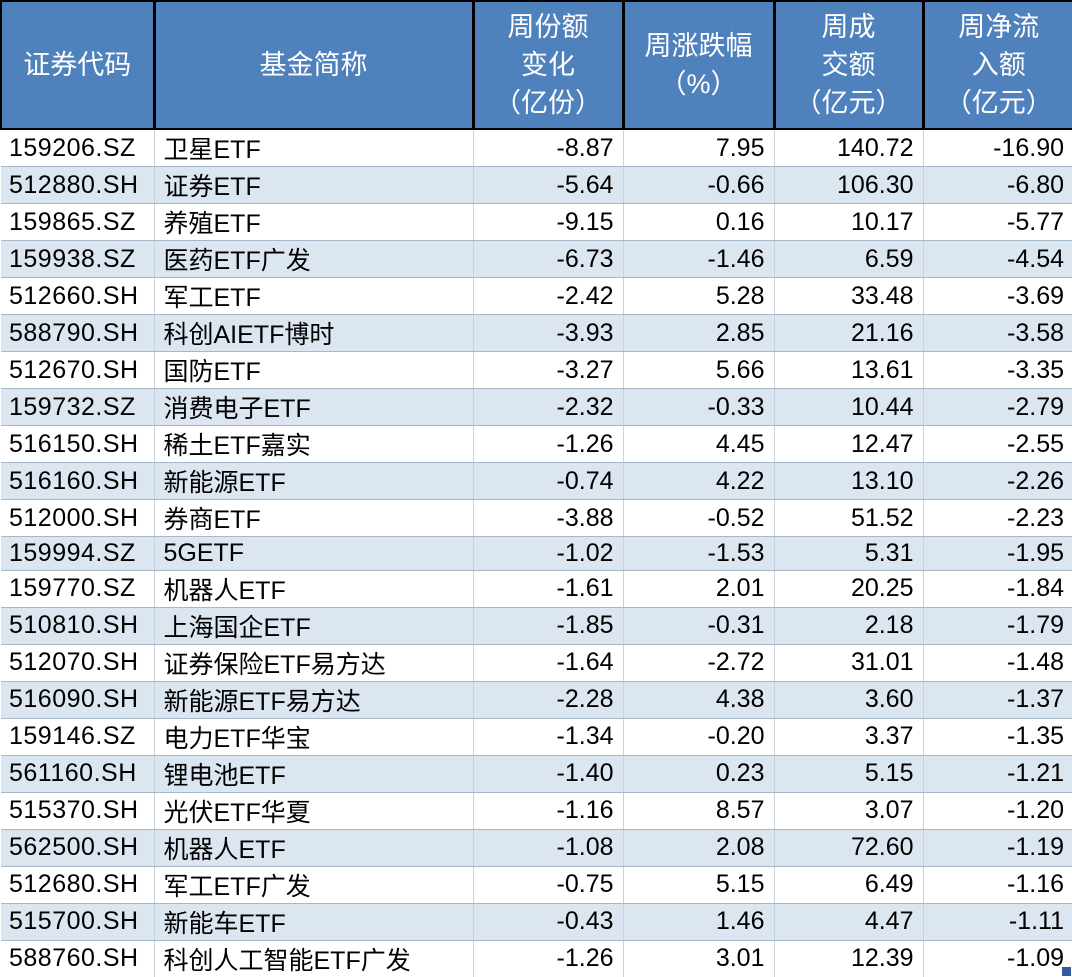 The image size is (1072, 977). I want to click on fund-name-cell: 证券保险ETF易方达, so click(314, 663).